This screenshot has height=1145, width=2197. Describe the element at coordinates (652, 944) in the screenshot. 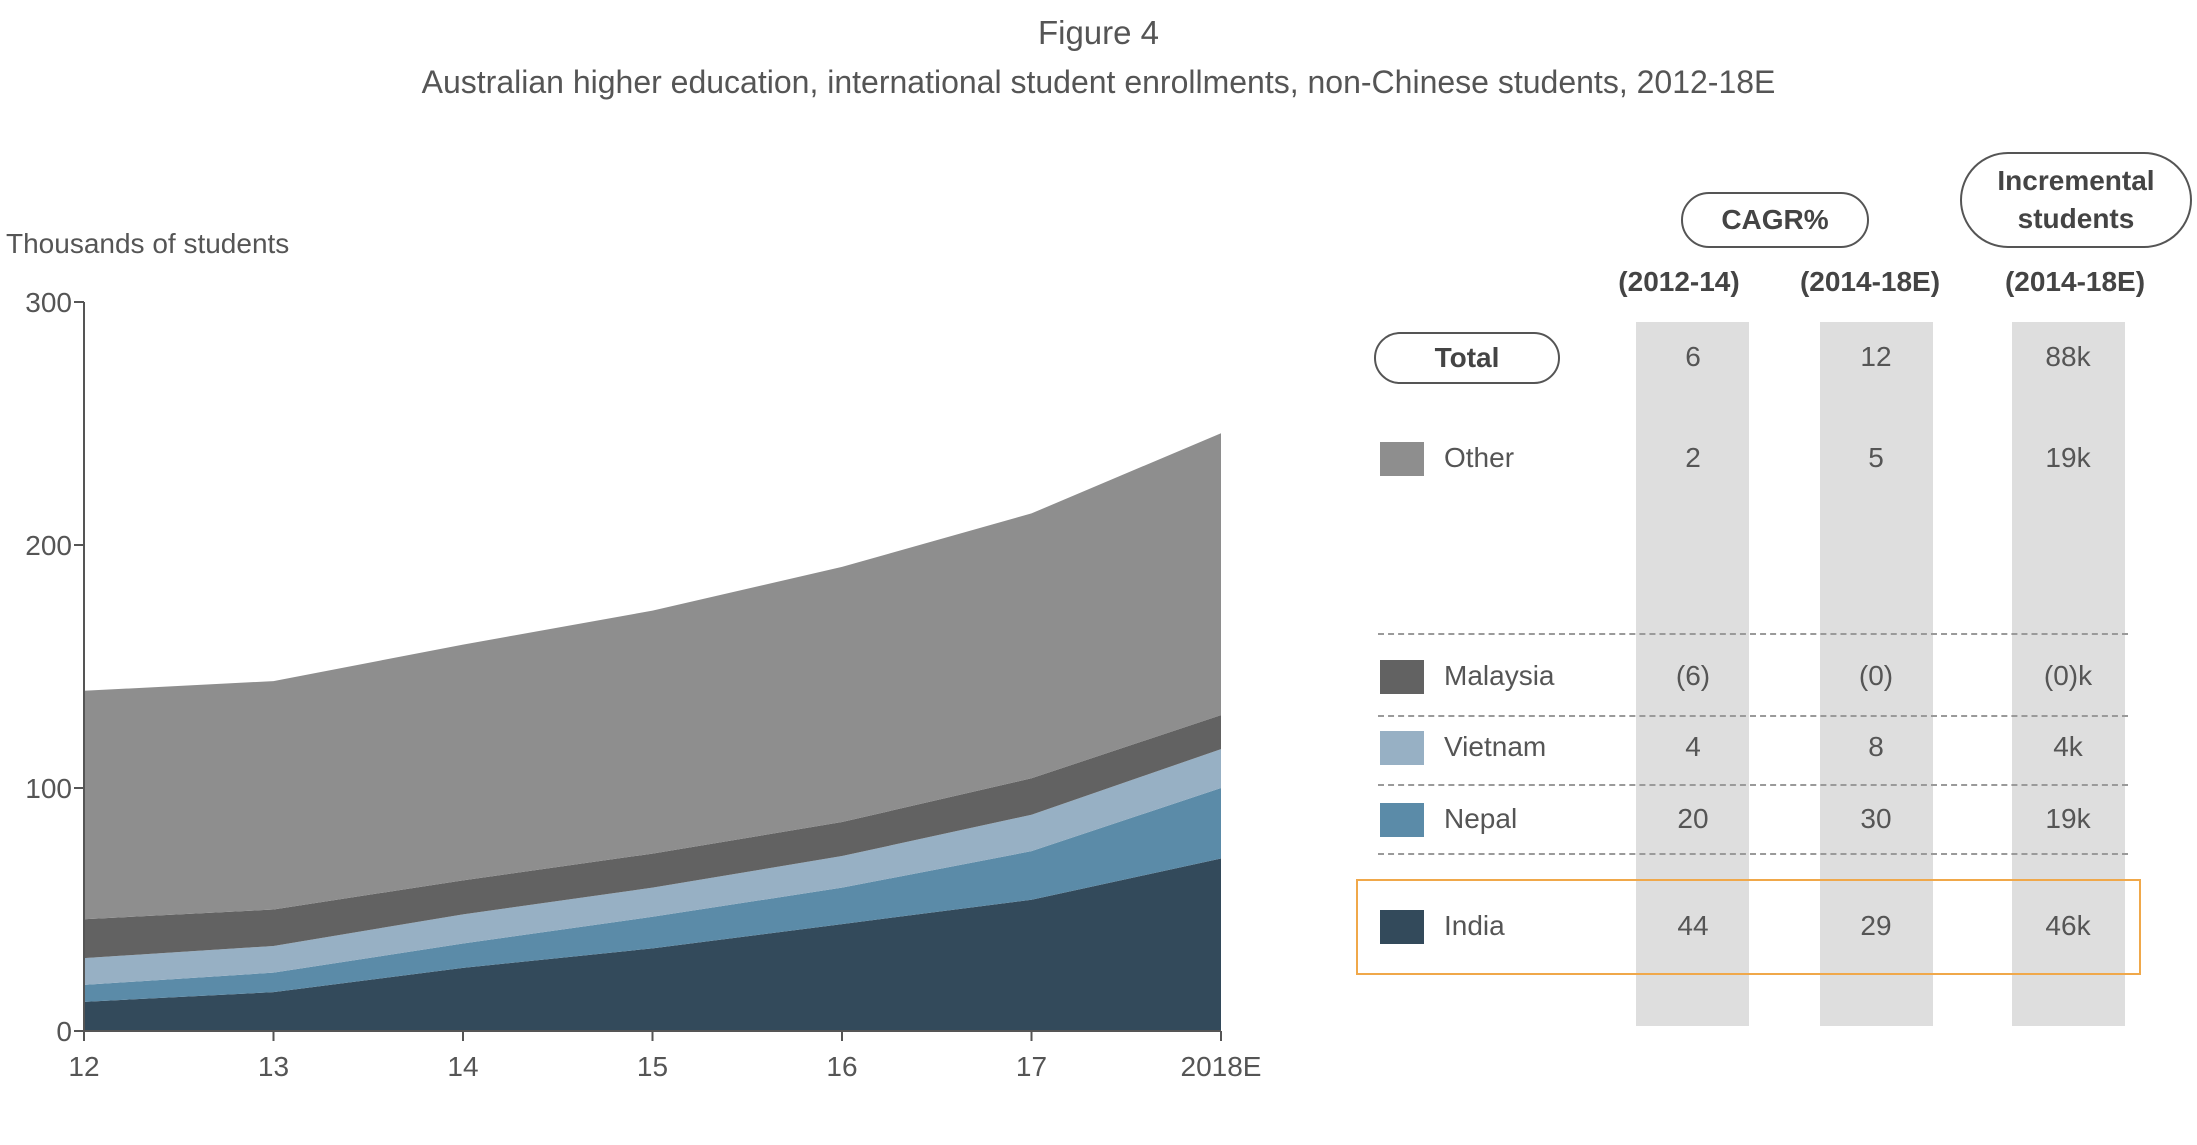

I see `area-india` at that location.